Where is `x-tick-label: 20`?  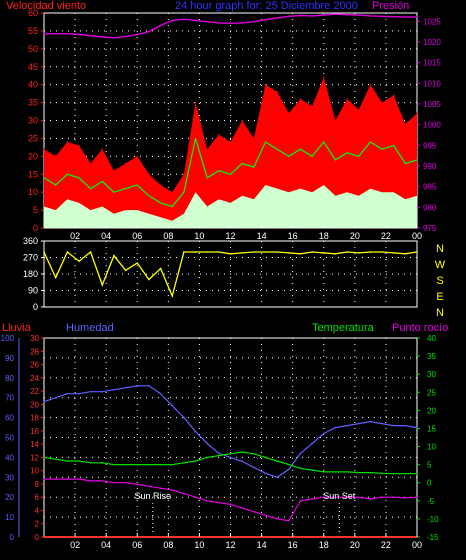 x-tick-label: 20 is located at coordinates (355, 236).